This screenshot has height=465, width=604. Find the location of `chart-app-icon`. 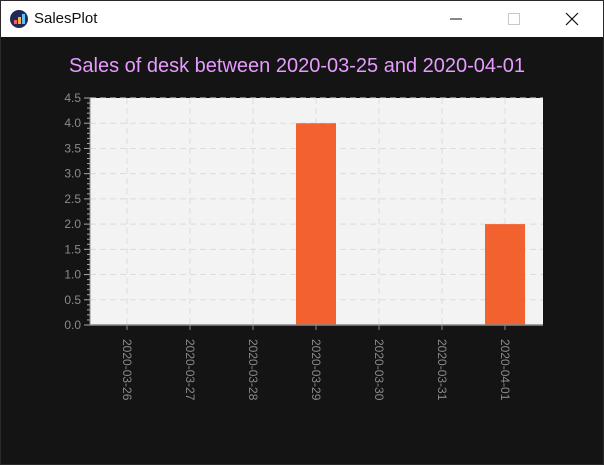

chart-app-icon is located at coordinates (19, 19).